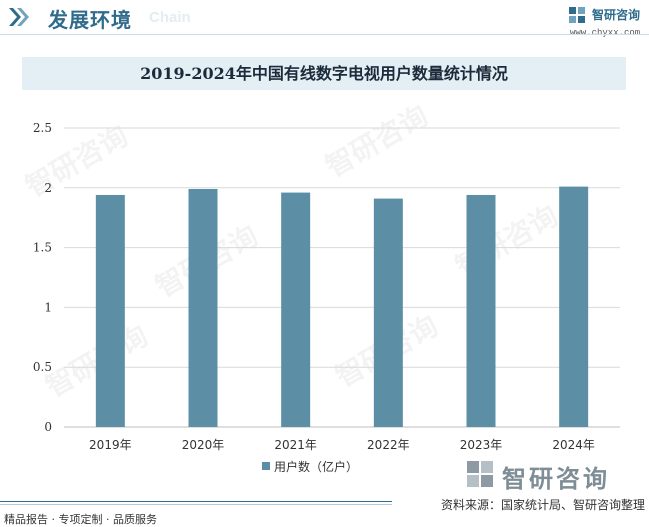  I want to click on x-tick-label: 2019年, so click(110, 445).